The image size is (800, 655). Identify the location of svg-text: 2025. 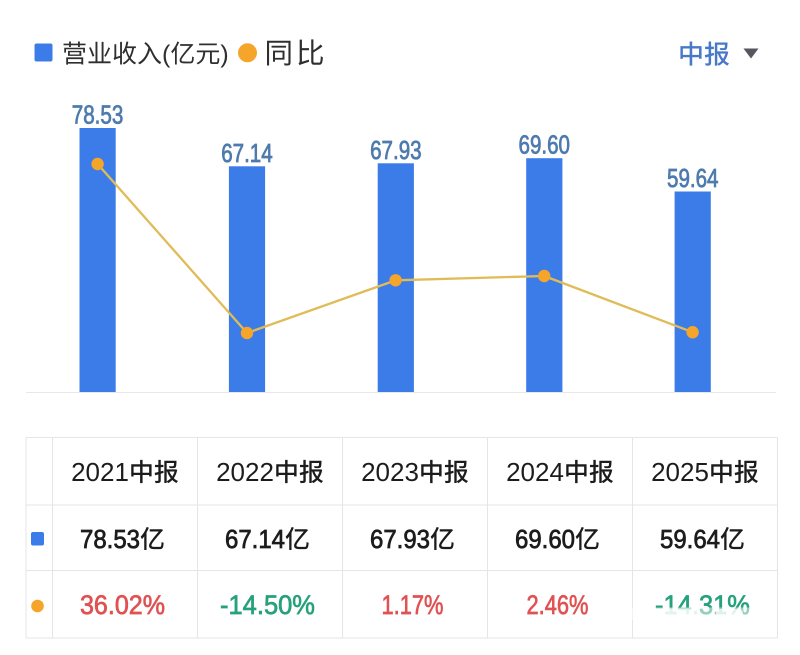
(680, 472).